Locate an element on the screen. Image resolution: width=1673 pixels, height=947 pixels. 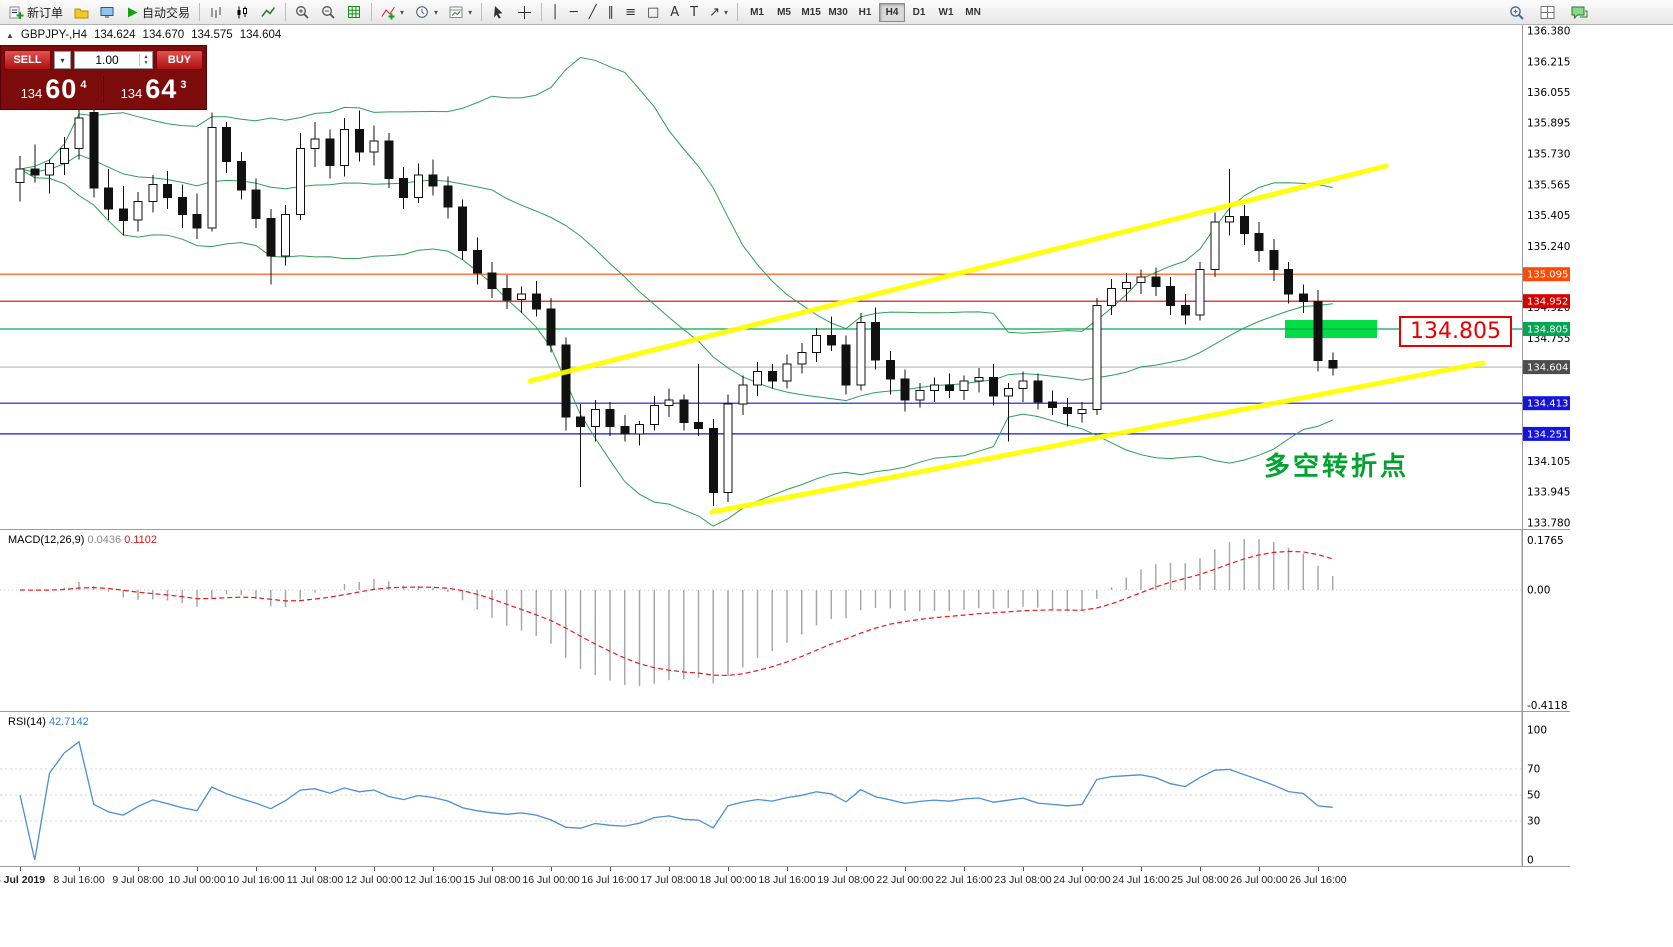
timeframe-toolbar: M1 M5 M15 M30 H1 H4 D1 W1 MN is located at coordinates (865, 12).